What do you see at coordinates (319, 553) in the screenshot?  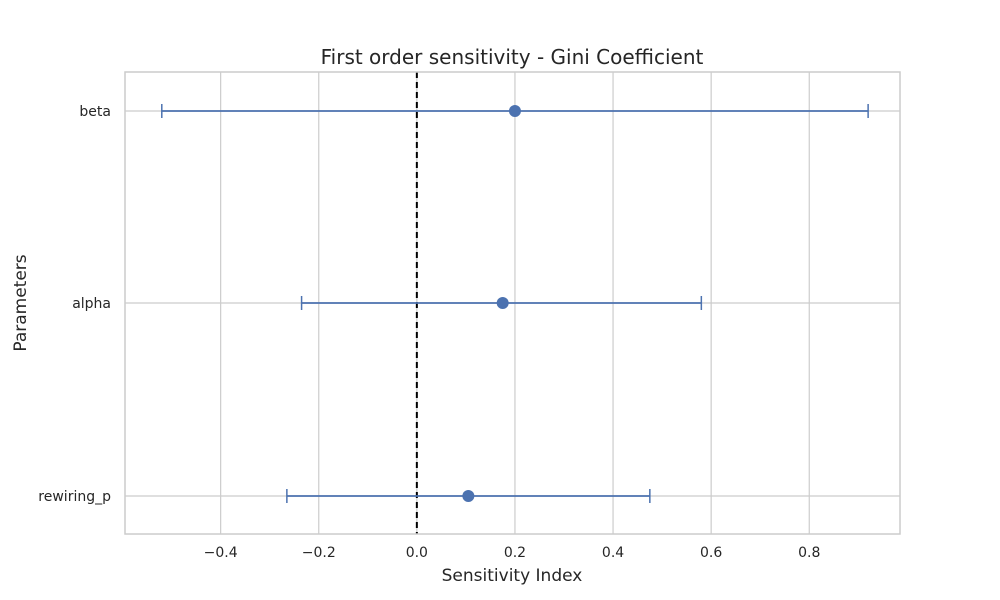 I see `x-tick-label: −0.2` at bounding box center [319, 553].